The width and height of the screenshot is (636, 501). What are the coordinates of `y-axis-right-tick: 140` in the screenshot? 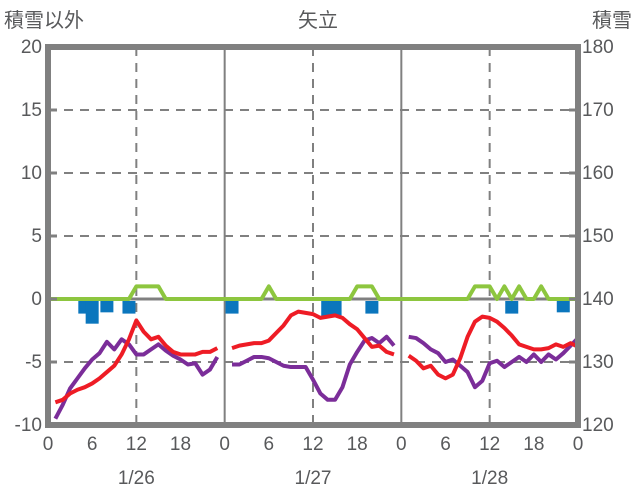 It's located at (598, 299).